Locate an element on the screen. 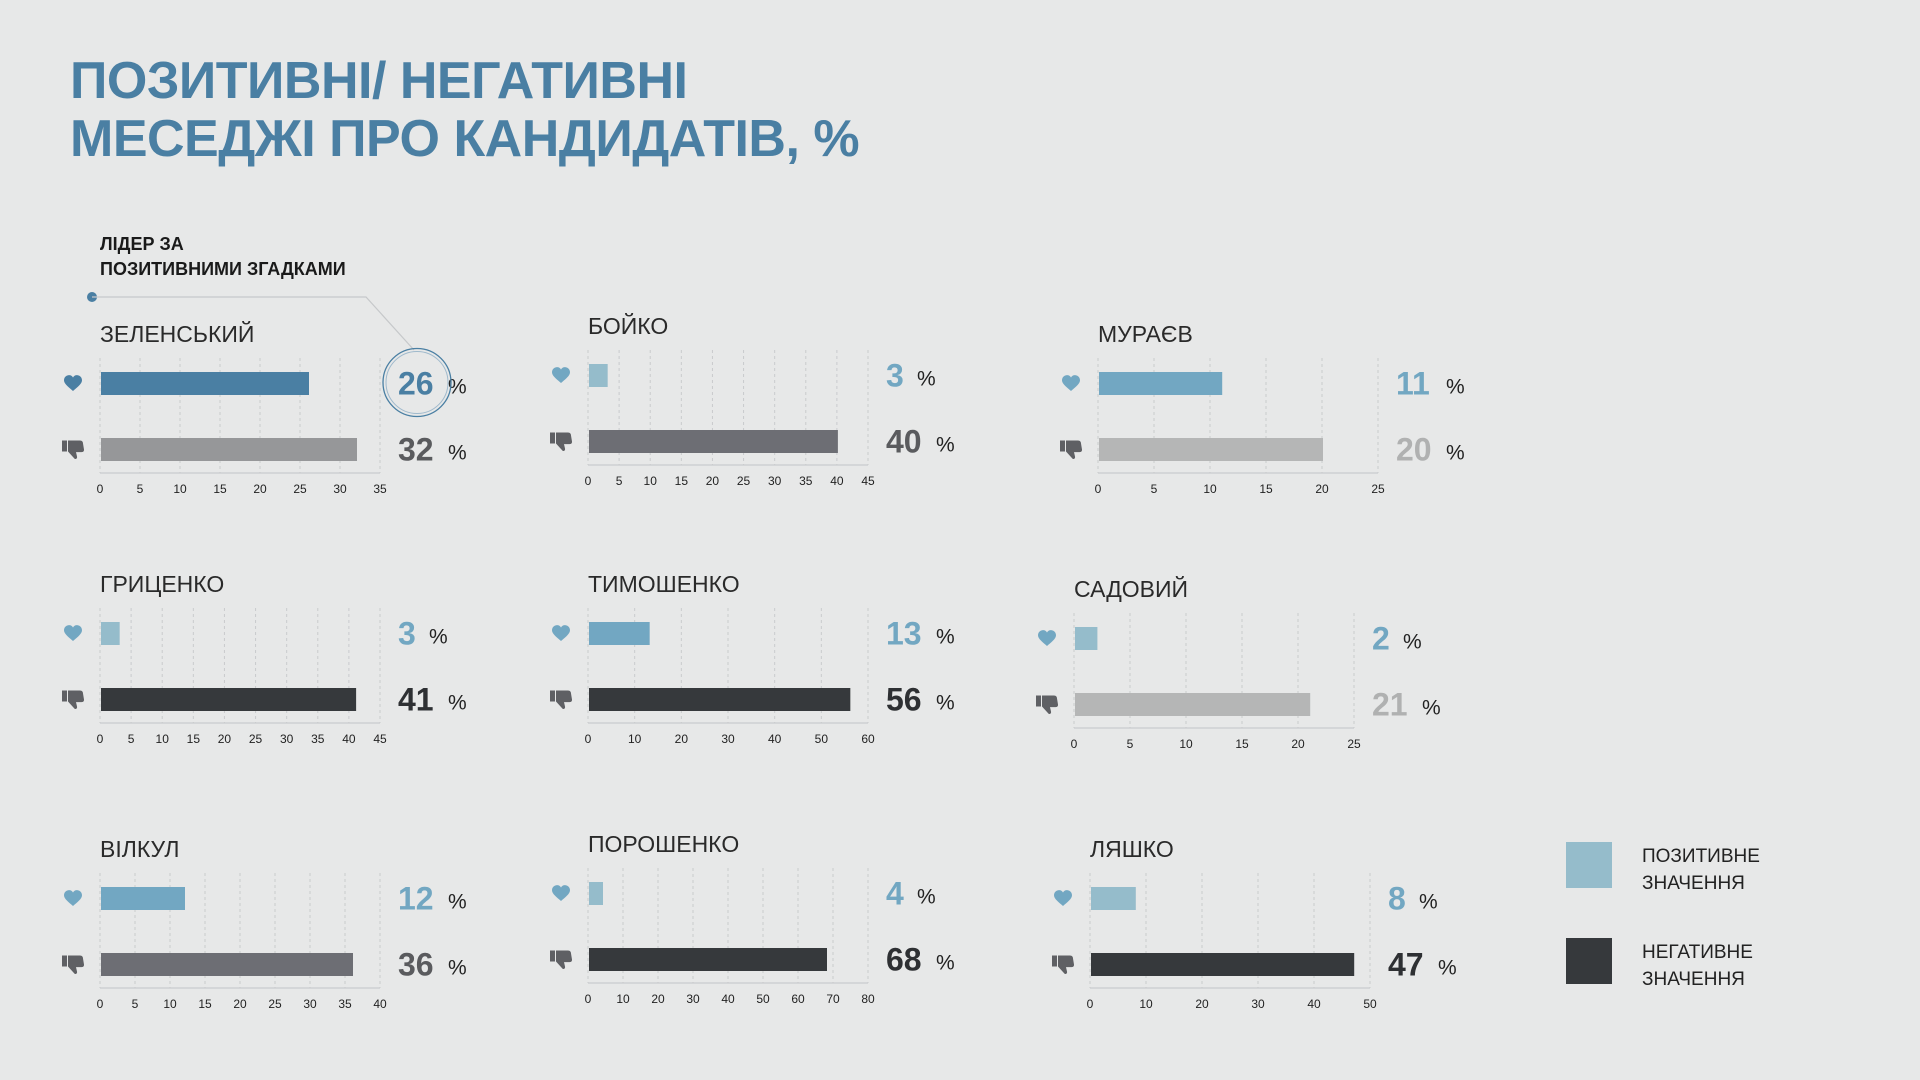 The height and width of the screenshot is (1080, 1920). tick-label: 35 is located at coordinates (806, 481).